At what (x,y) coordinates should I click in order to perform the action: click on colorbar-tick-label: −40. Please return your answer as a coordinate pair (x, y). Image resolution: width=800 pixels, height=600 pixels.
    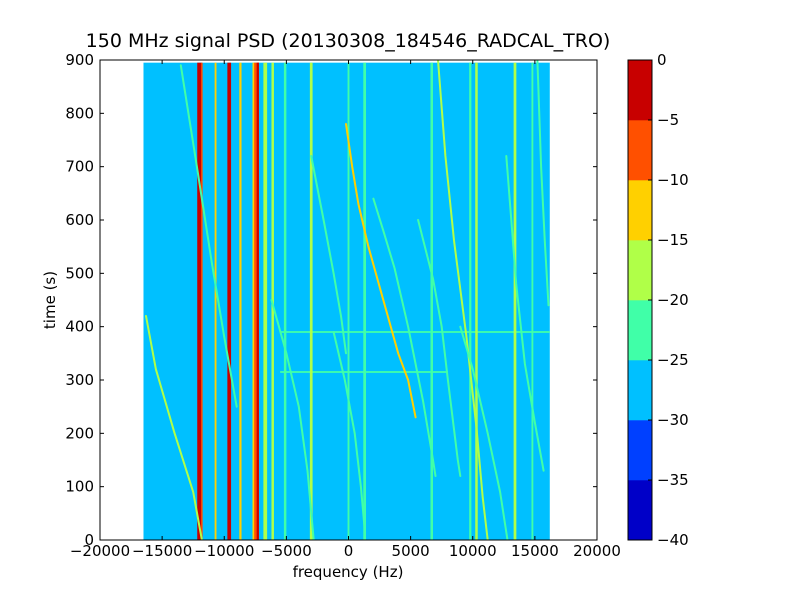
    Looking at the image, I should click on (673, 540).